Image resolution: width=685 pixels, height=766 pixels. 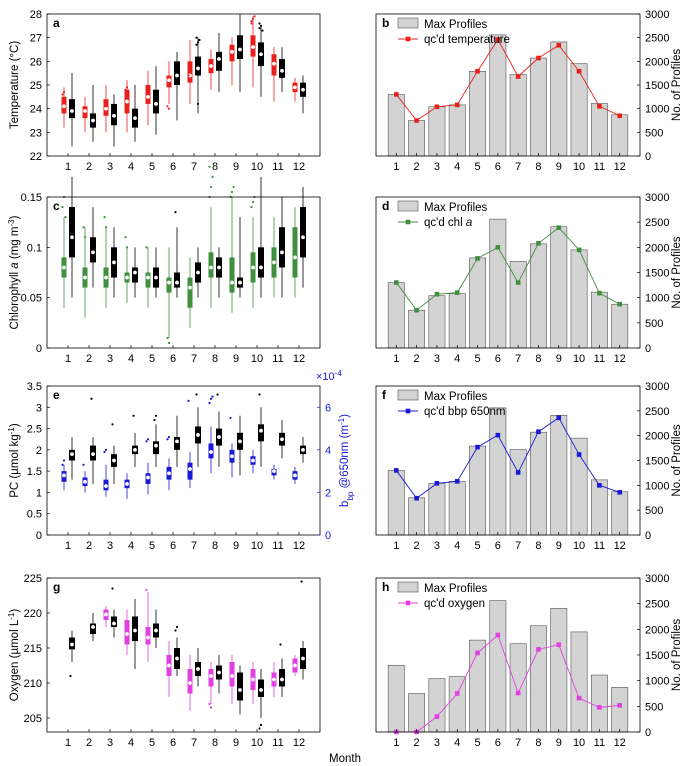 What do you see at coordinates (507, 458) in the screenshot?
I see `panel-f-line` at bounding box center [507, 458].